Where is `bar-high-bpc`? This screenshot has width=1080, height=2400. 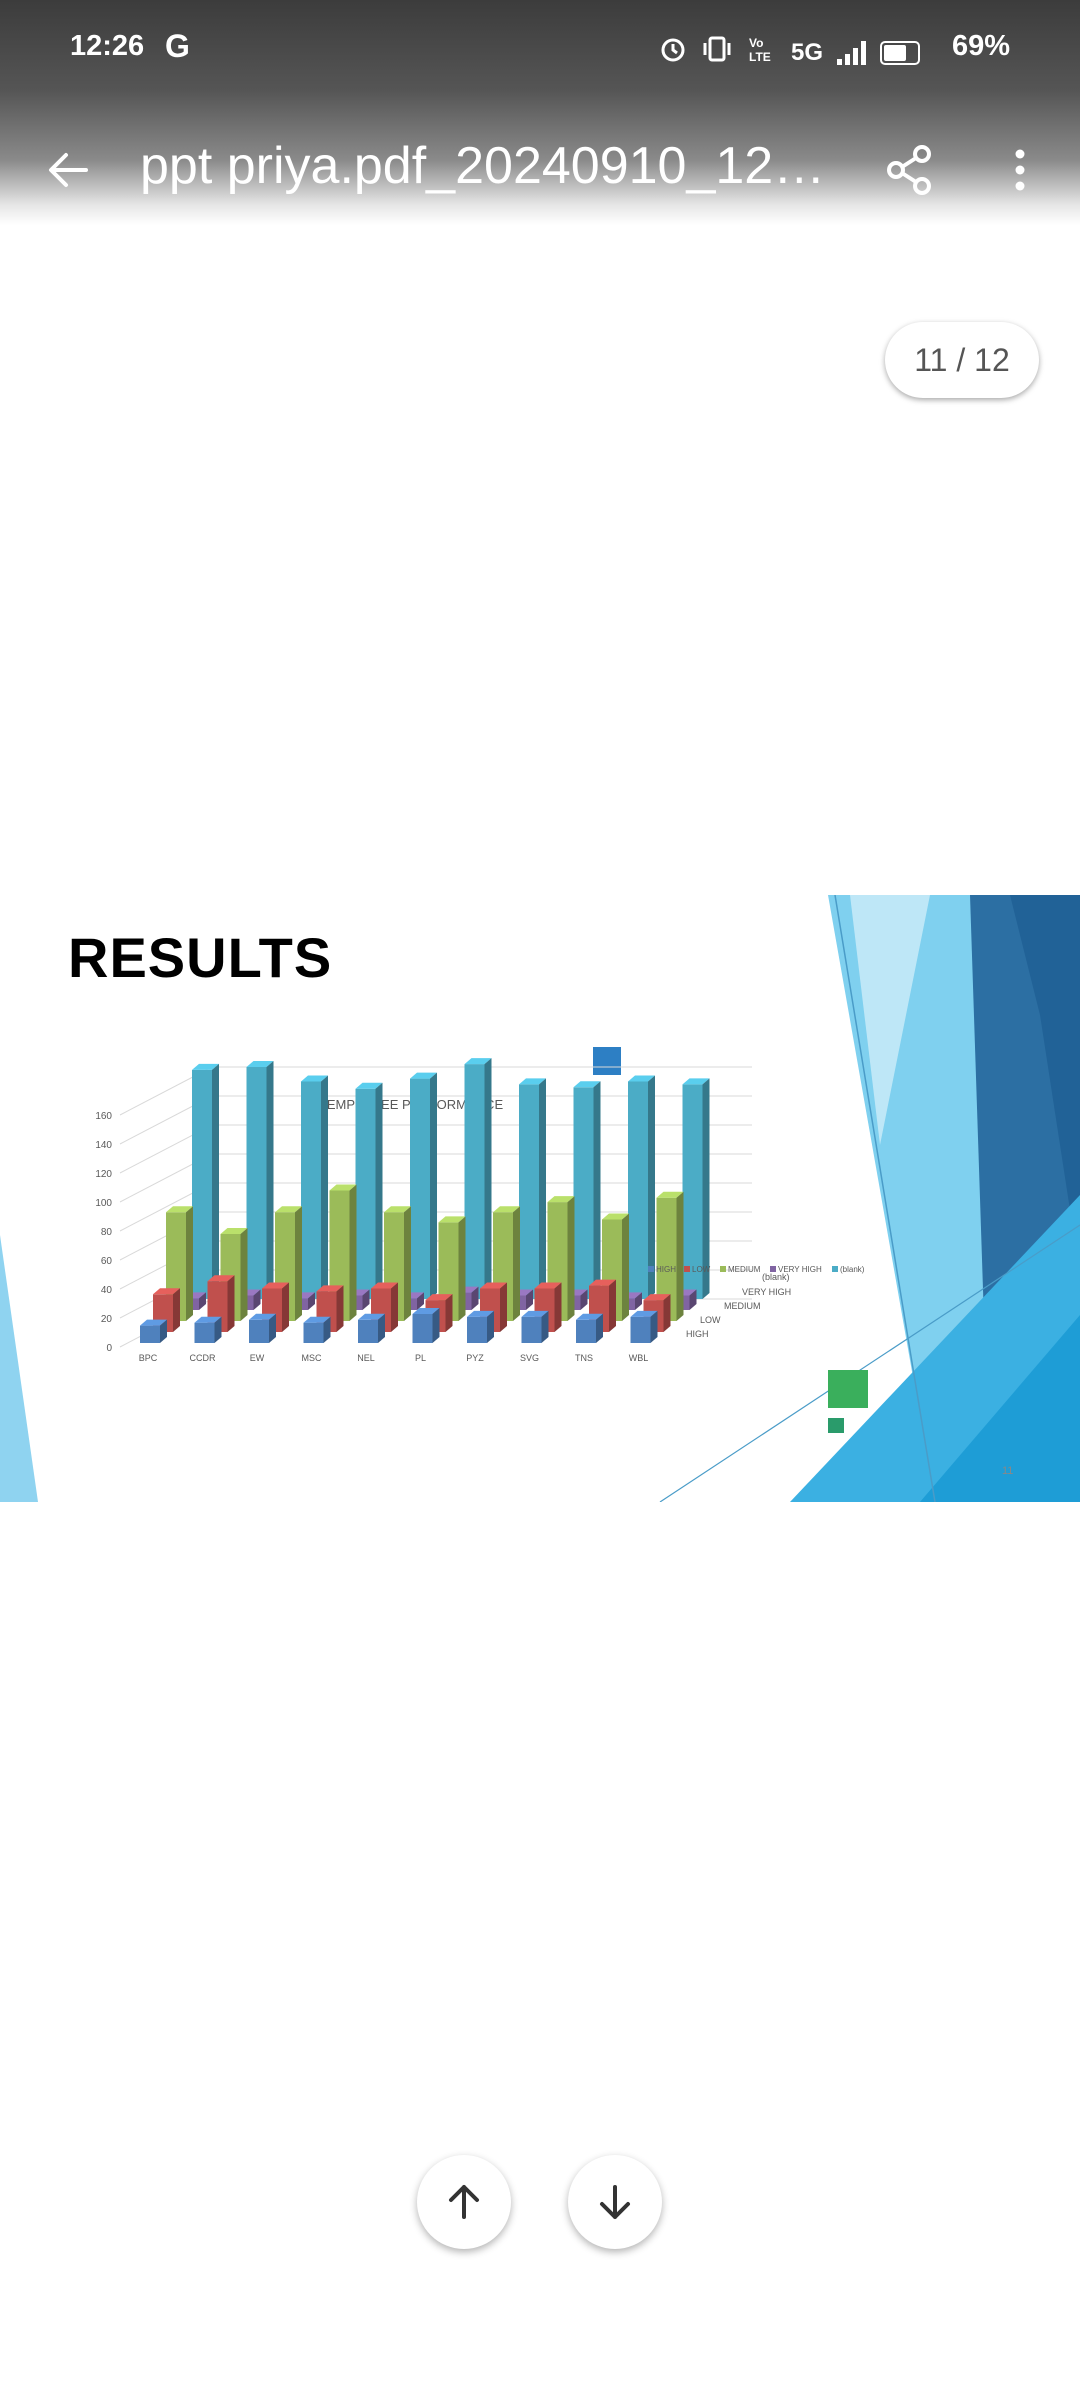 bar-high-bpc is located at coordinates (150, 1334).